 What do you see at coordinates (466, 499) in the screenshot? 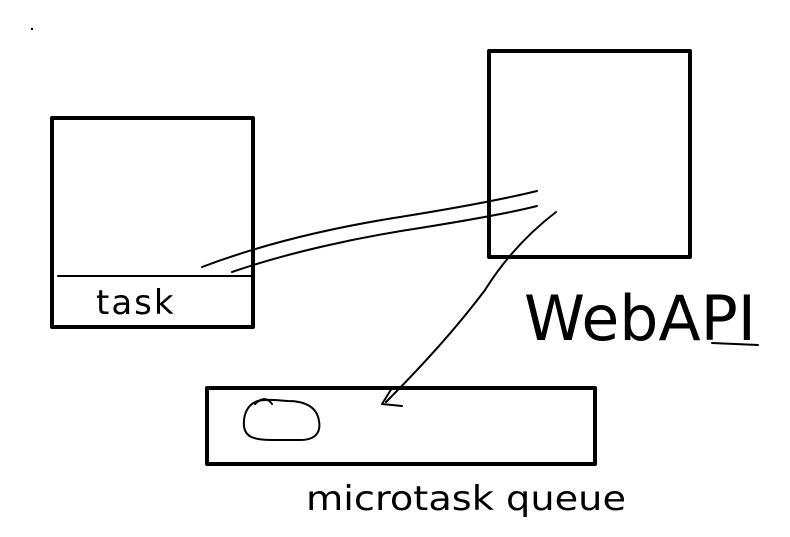
I see `microtask-queue-label: microtask queue` at bounding box center [466, 499].